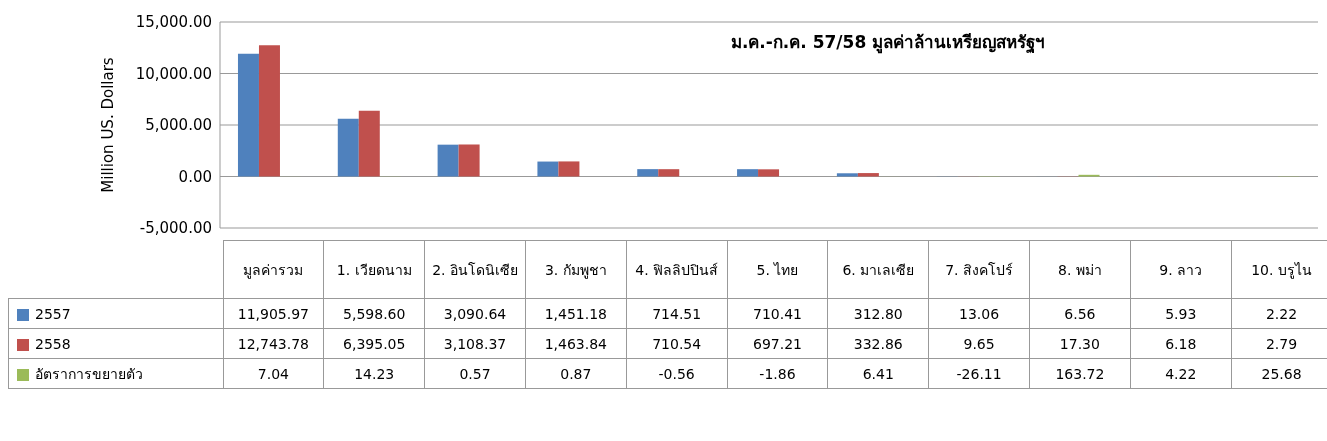 Image resolution: width=1327 pixels, height=441 pixels. I want to click on data-label: 0.87, so click(576, 373).